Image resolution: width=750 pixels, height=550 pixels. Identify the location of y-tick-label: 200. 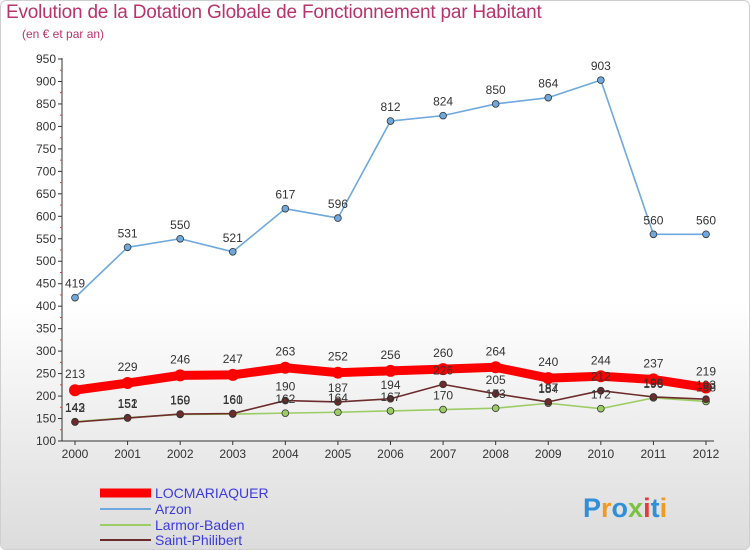
(46, 396).